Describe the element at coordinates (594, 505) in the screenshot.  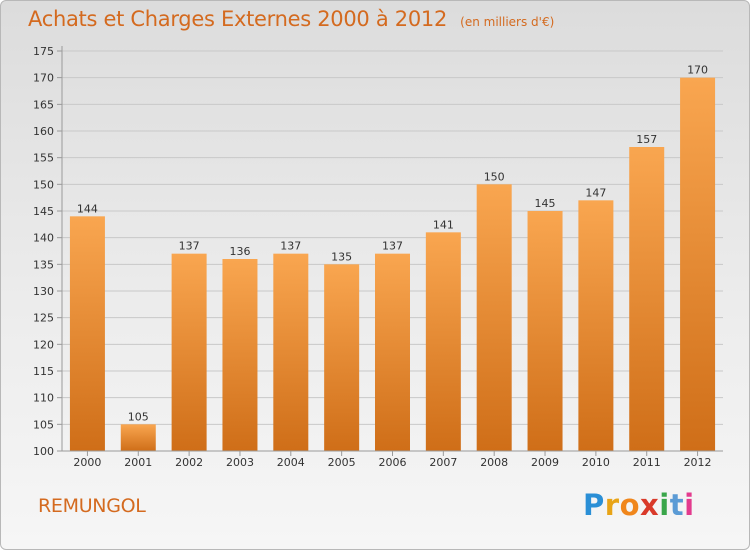
I see `logo-letter: P` at that location.